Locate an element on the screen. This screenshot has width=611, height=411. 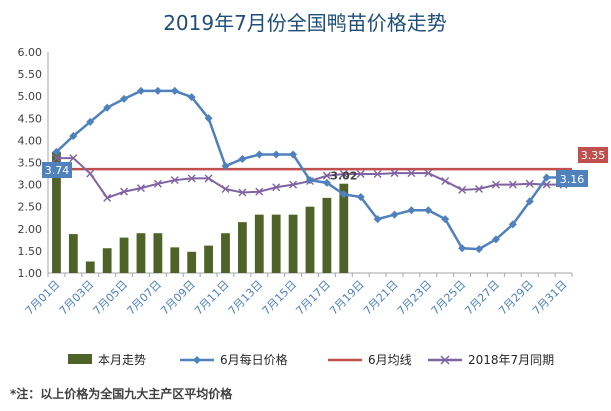
y-tick-label: 3.00 is located at coordinates (30, 185).